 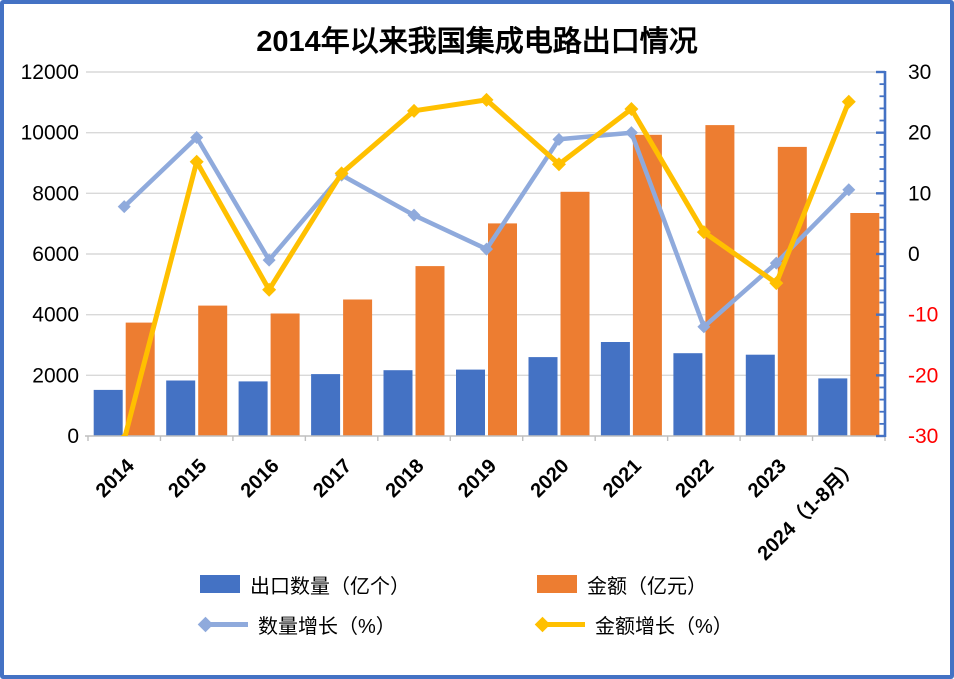 What do you see at coordinates (923, 315) in the screenshot?
I see `label-right-axis--10: -10` at bounding box center [923, 315].